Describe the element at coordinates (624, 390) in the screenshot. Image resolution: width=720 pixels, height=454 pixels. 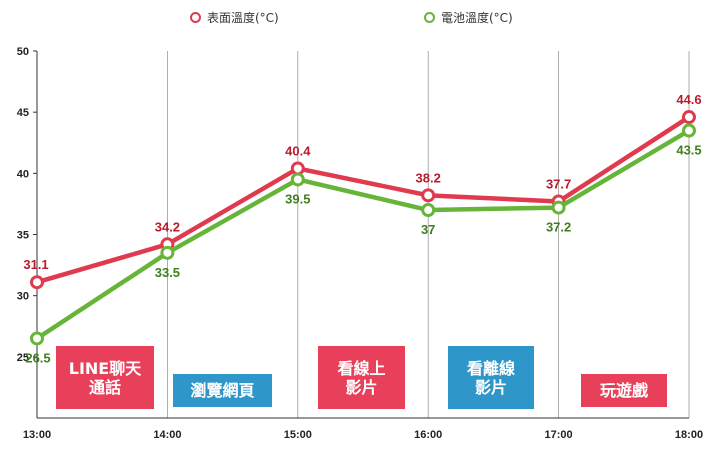
I see `annotation-box: 玩遊戲` at that location.